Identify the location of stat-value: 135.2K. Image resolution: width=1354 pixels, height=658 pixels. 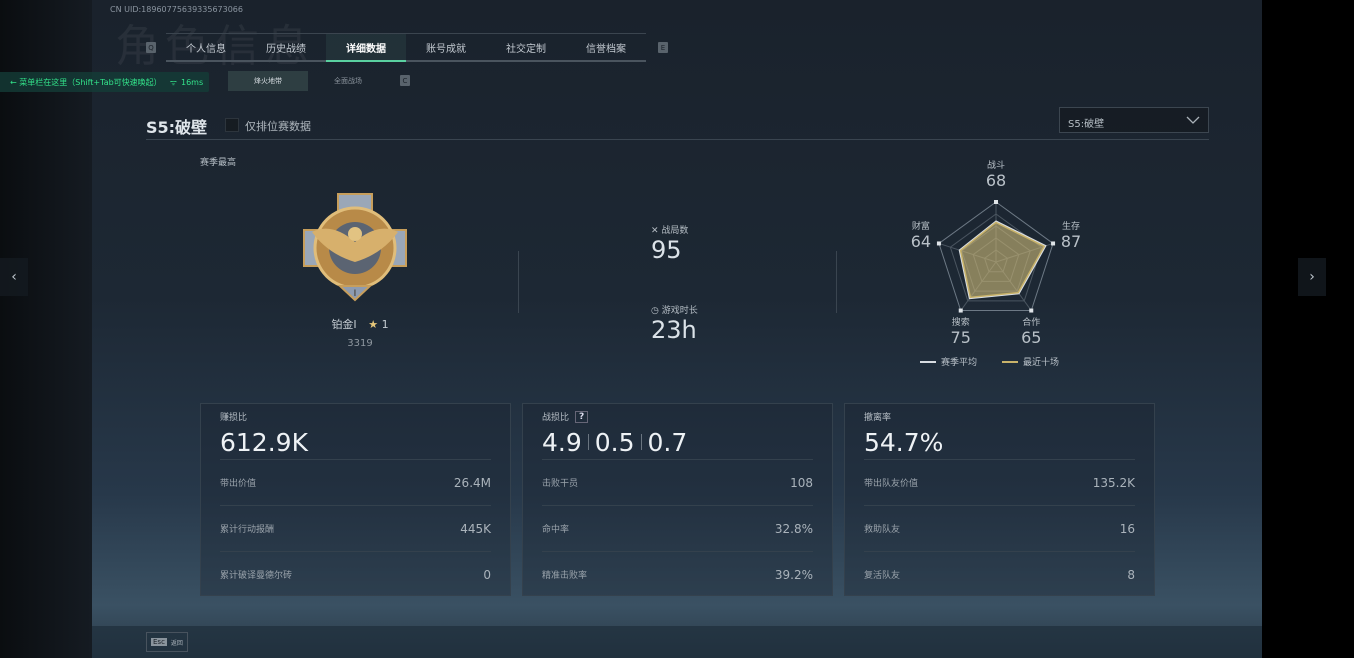
(1113, 482).